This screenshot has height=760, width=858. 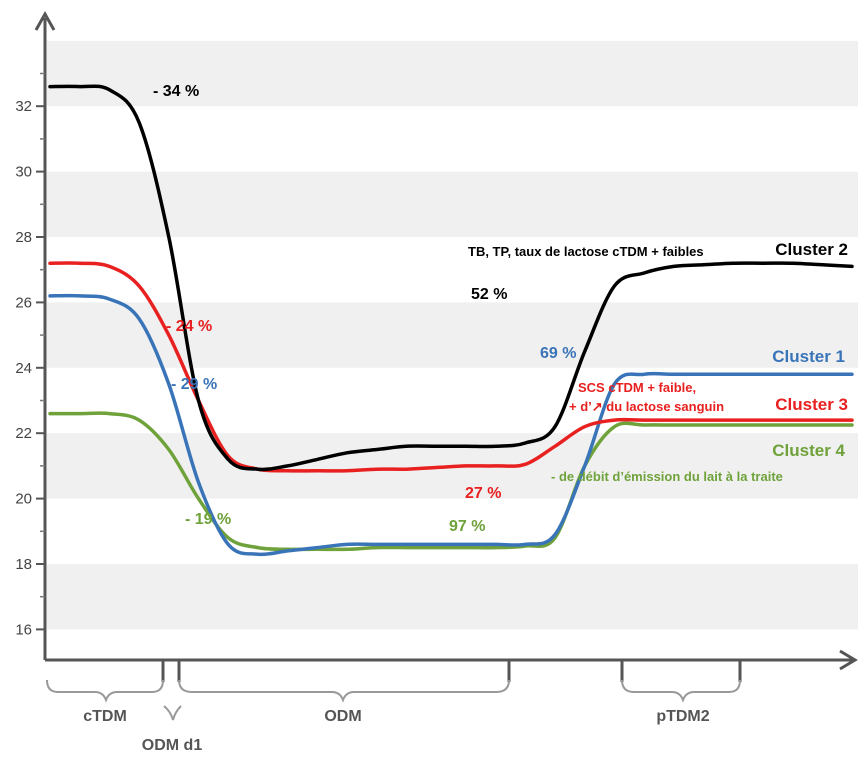 I want to click on annotation-cluster1-drop: - 29 %, so click(x=194, y=384).